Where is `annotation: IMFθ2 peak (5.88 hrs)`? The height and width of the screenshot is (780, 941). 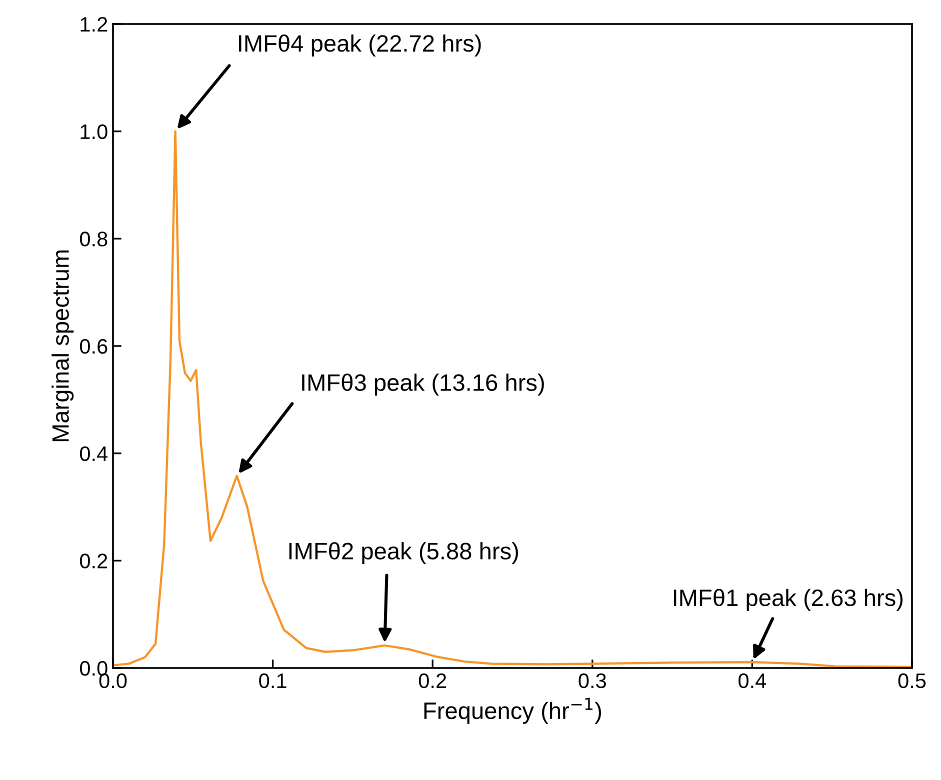
annotation: IMFθ2 peak (5.88 hrs) is located at coordinates (403, 553).